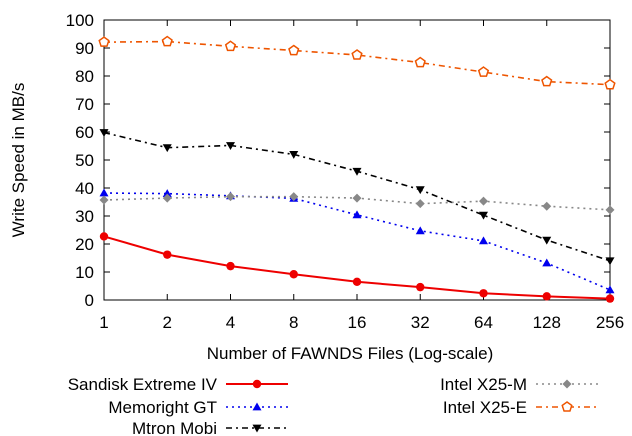 This screenshot has height=436, width=632. I want to click on x-axis-label: Number of FAWNDS Files (Log-scale), so click(350, 353).